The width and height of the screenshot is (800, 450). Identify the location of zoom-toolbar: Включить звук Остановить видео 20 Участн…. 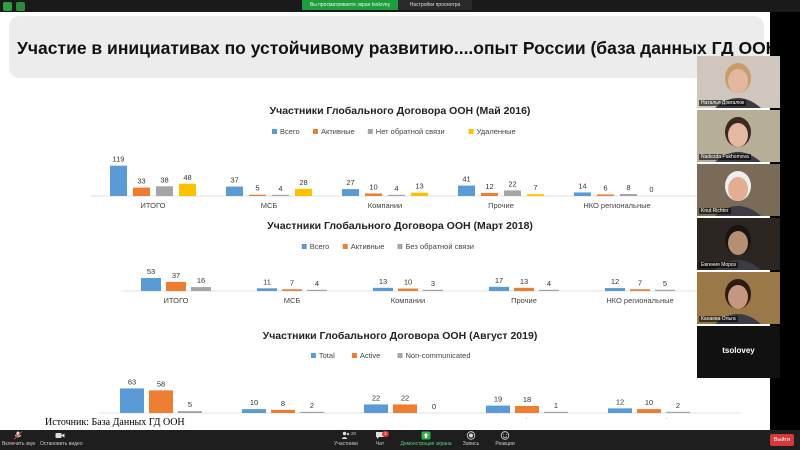
(400, 440).